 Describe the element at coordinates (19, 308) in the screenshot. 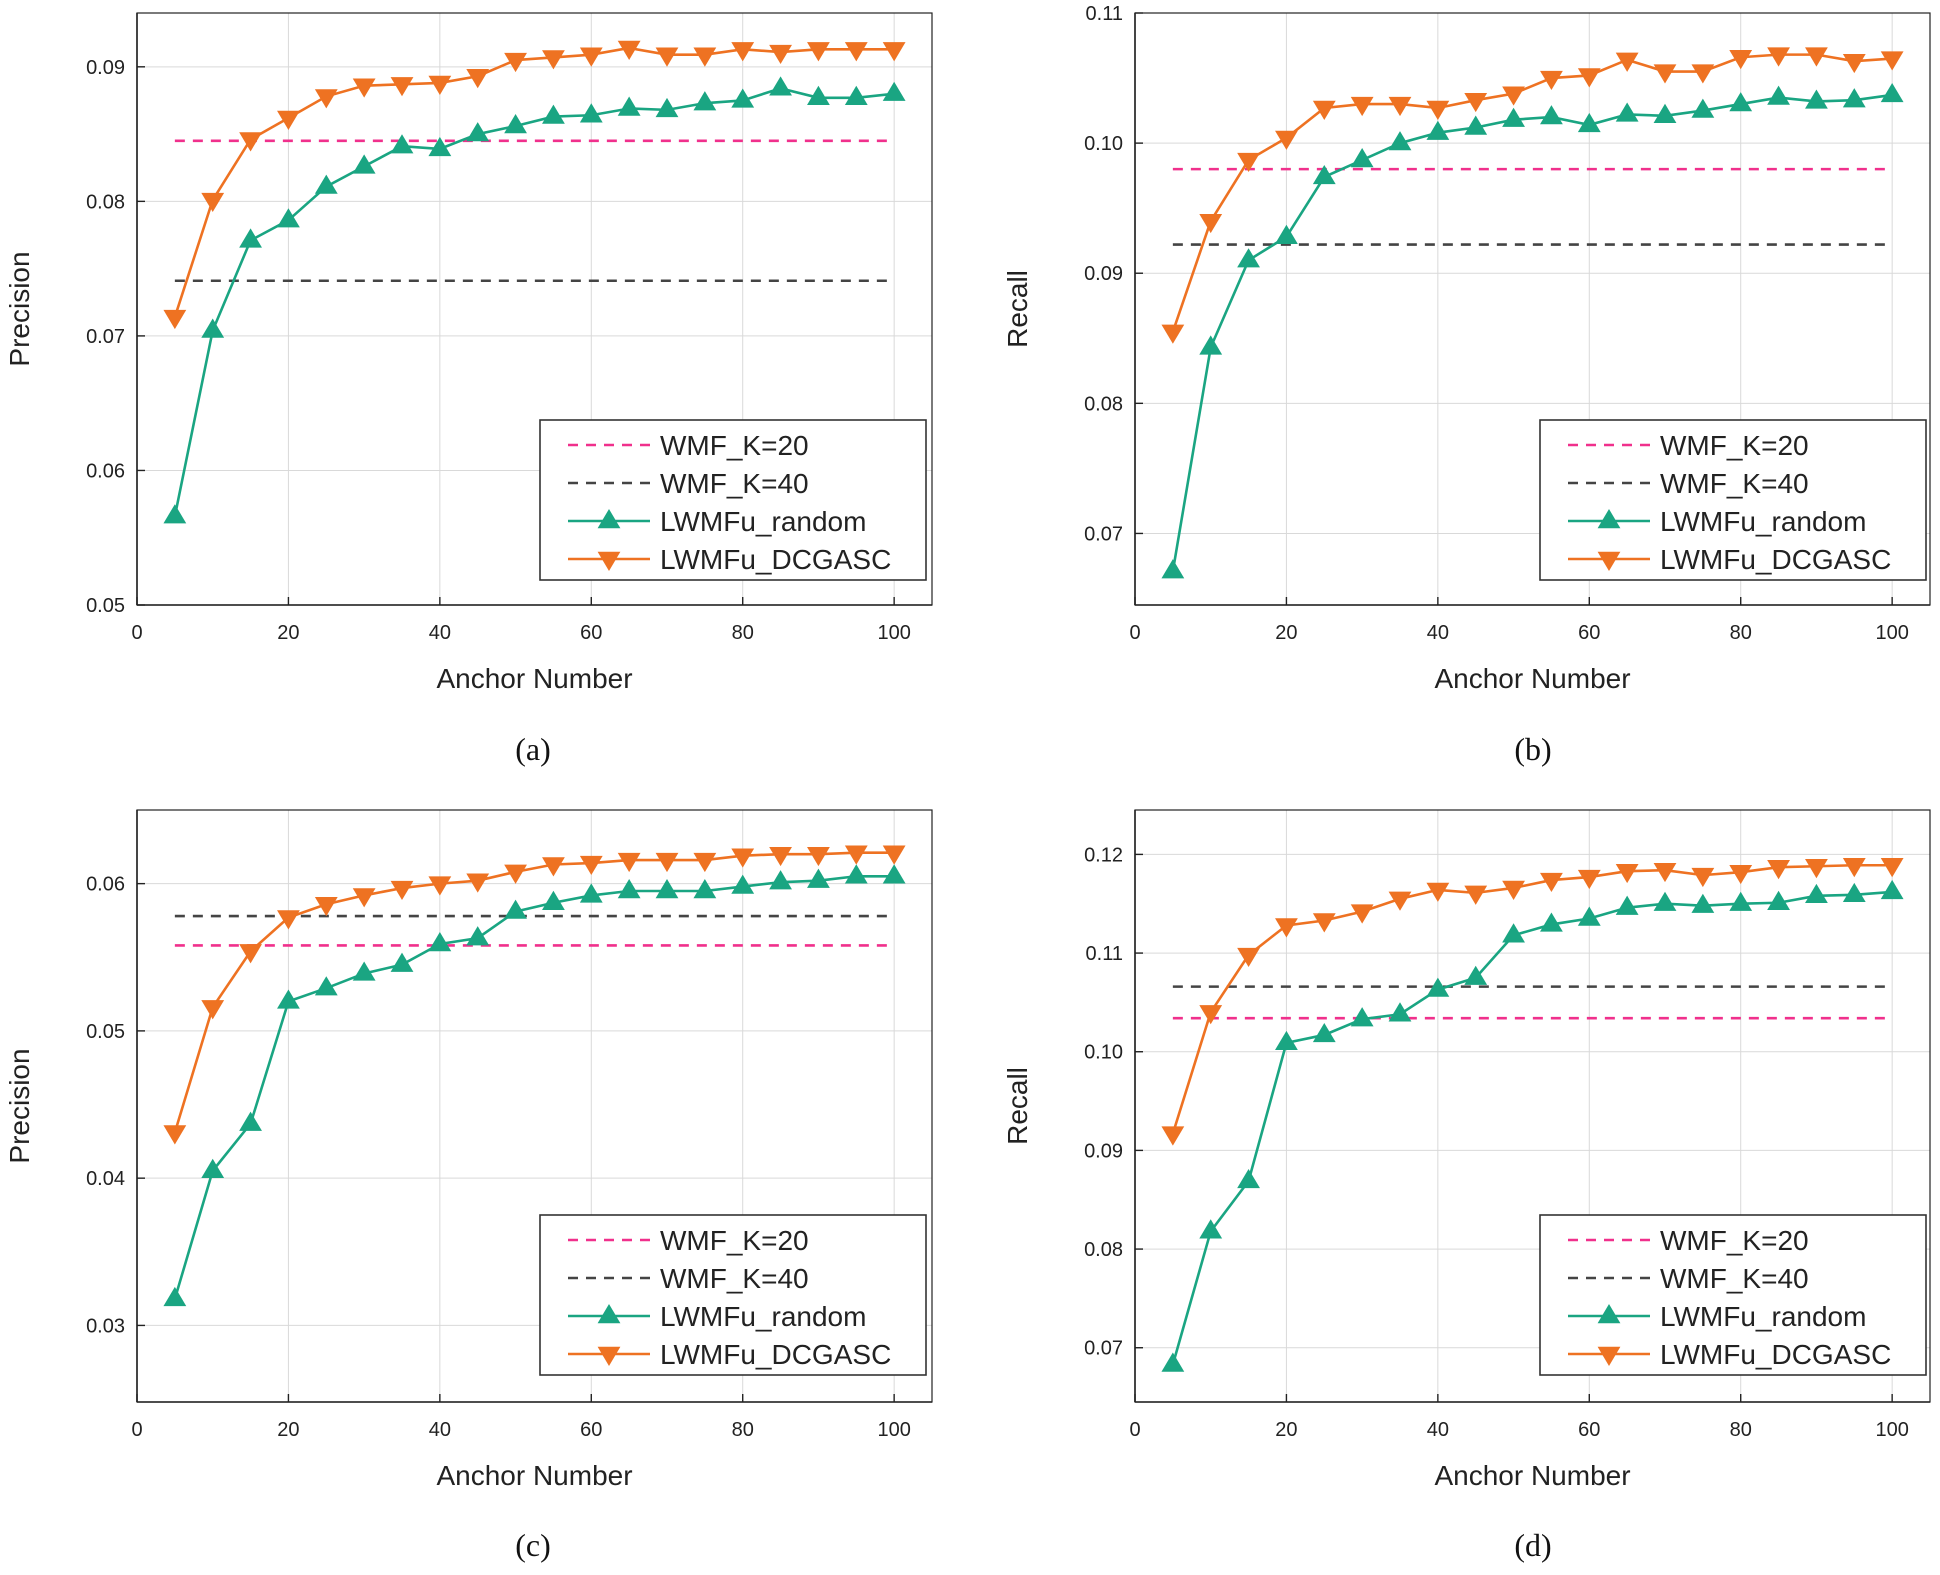

I see `y-axis-label-a: Precision` at that location.